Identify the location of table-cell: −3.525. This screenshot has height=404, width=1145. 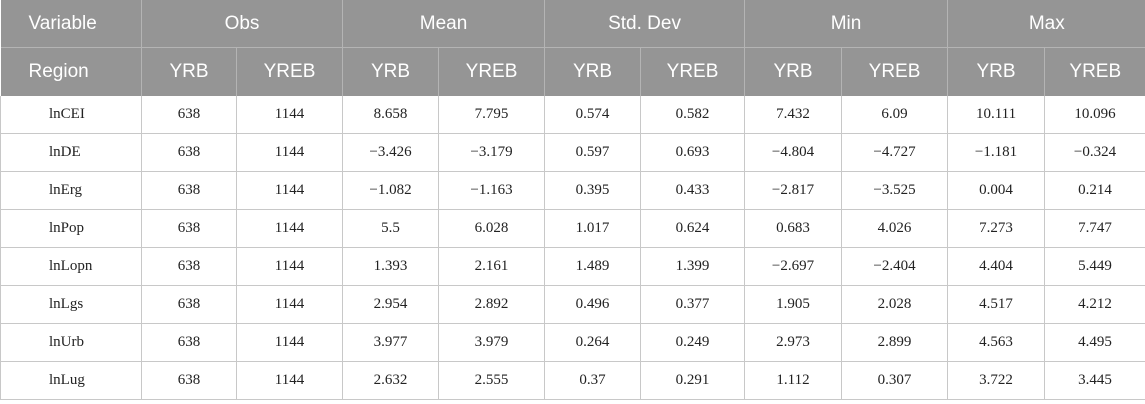
(895, 190).